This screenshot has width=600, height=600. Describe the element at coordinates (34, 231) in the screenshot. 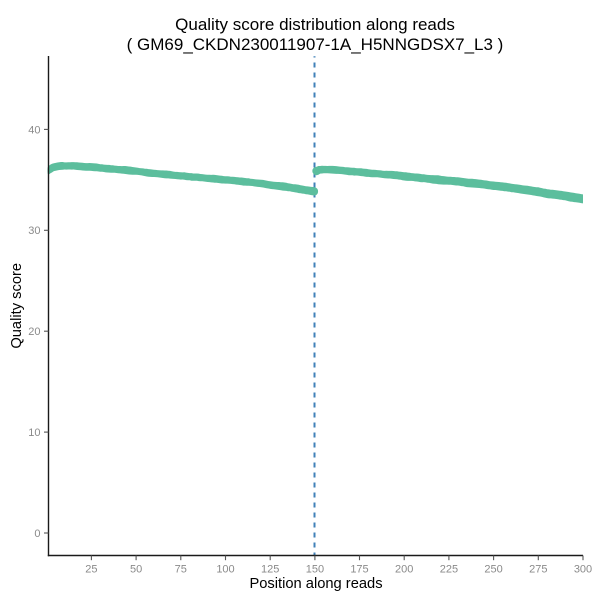

I see `svg-text: 30` at that location.